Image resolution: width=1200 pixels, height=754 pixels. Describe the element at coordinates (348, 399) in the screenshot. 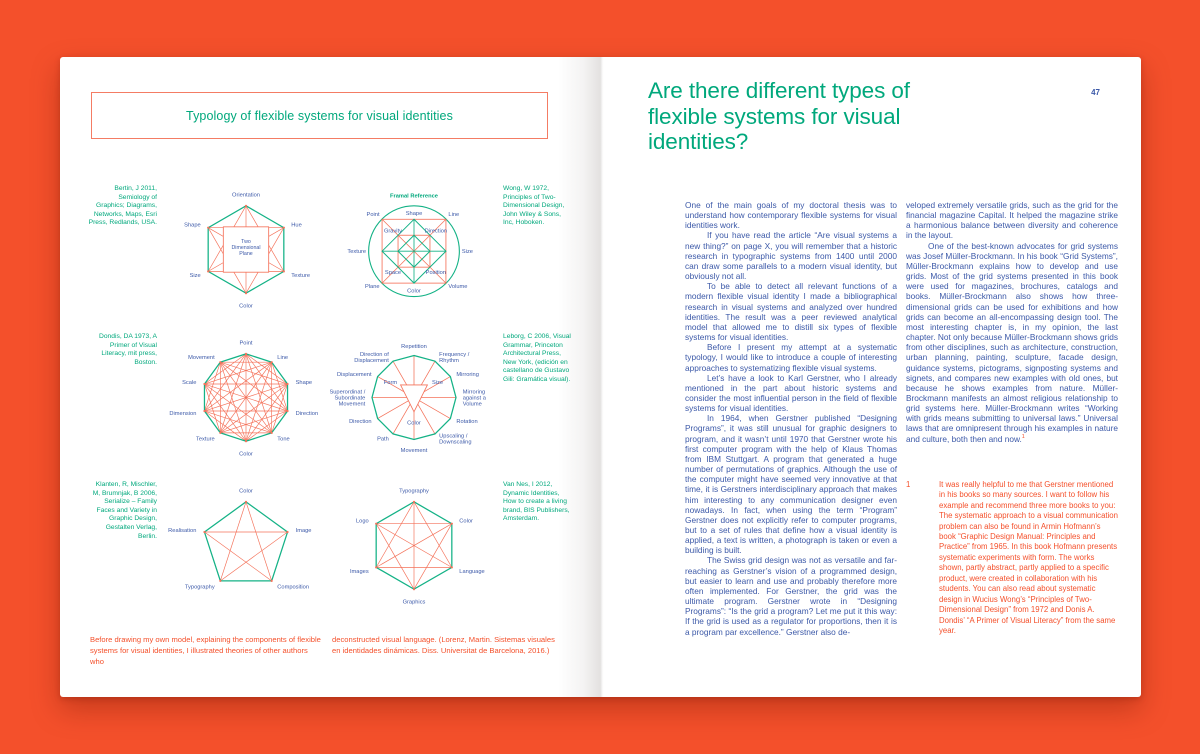

I see `diagram-label: Superordinat / Subordinate Movement` at that location.